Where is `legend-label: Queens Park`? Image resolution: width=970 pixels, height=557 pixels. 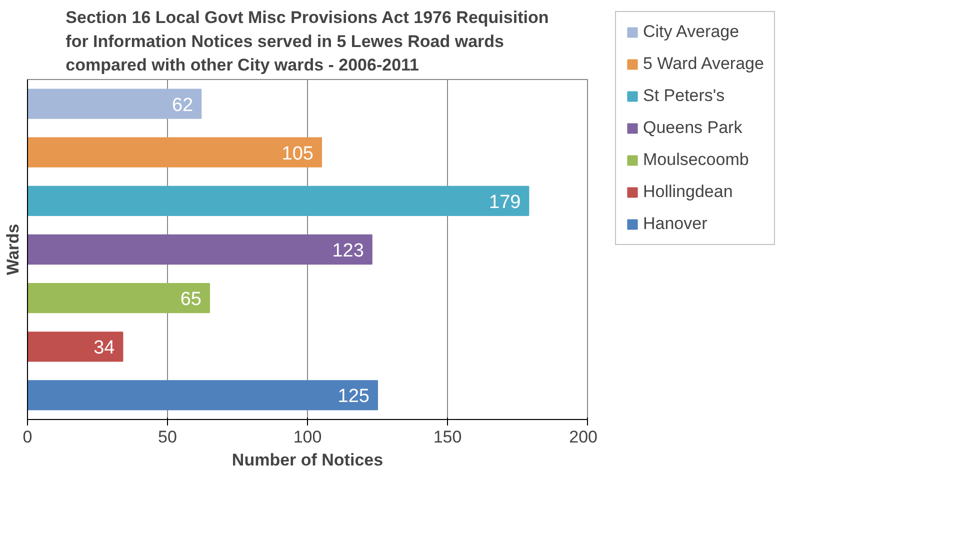 legend-label: Queens Park is located at coordinates (692, 128).